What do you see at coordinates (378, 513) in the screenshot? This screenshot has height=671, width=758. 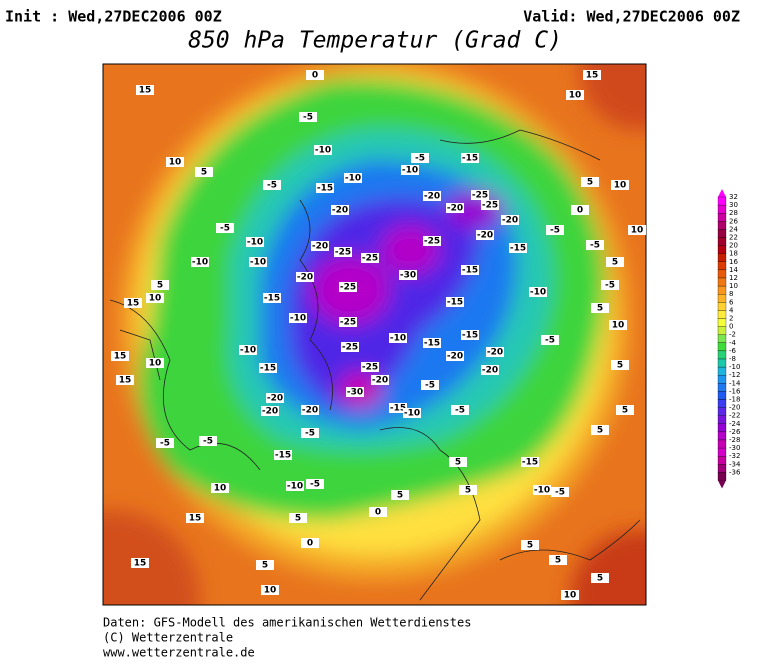 I see `contour-label: 0` at bounding box center [378, 513].